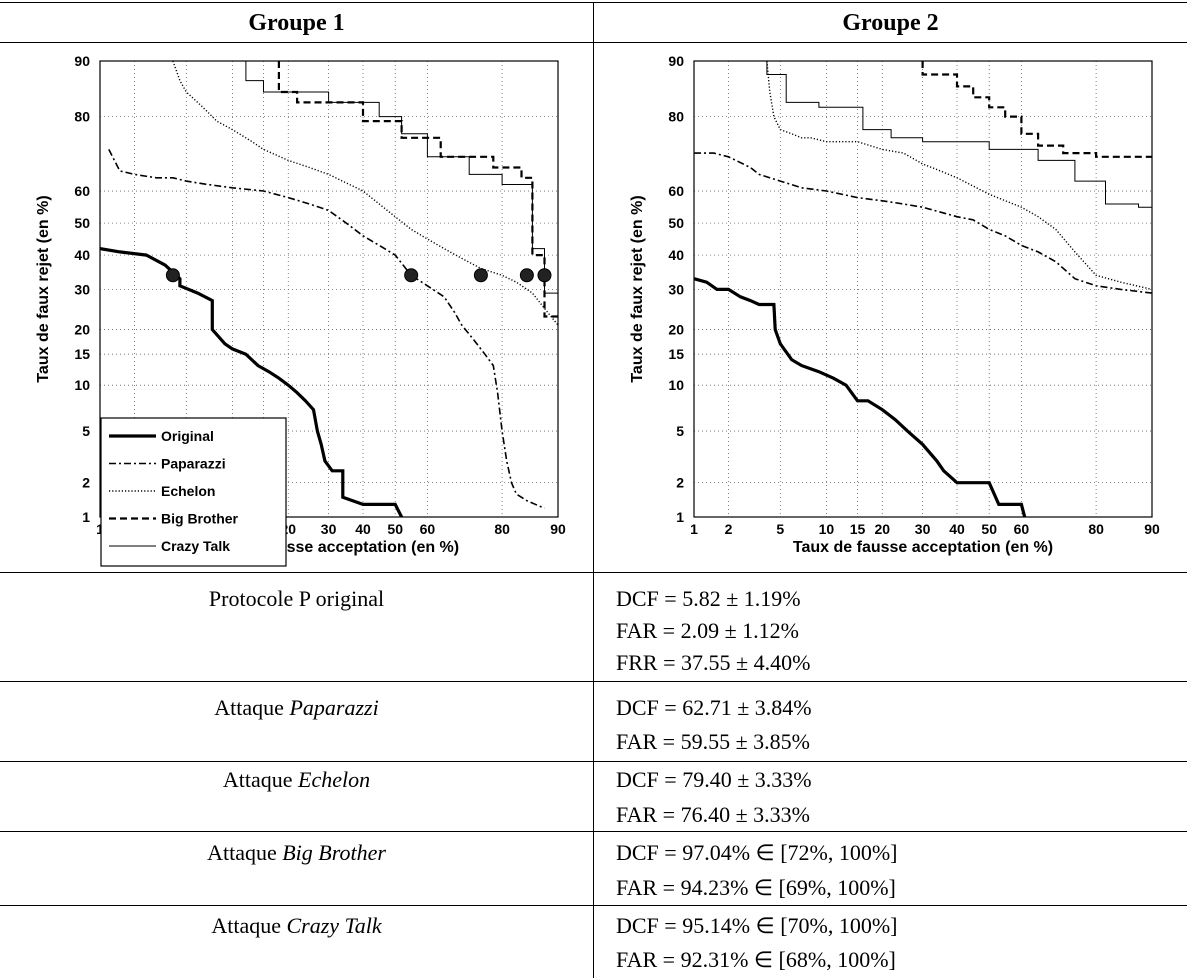 This screenshot has height=978, width=1187. What do you see at coordinates (756, 887) in the screenshot?
I see `result-line: FAR = 94.23% ∈ [69%, 100%]` at bounding box center [756, 887].